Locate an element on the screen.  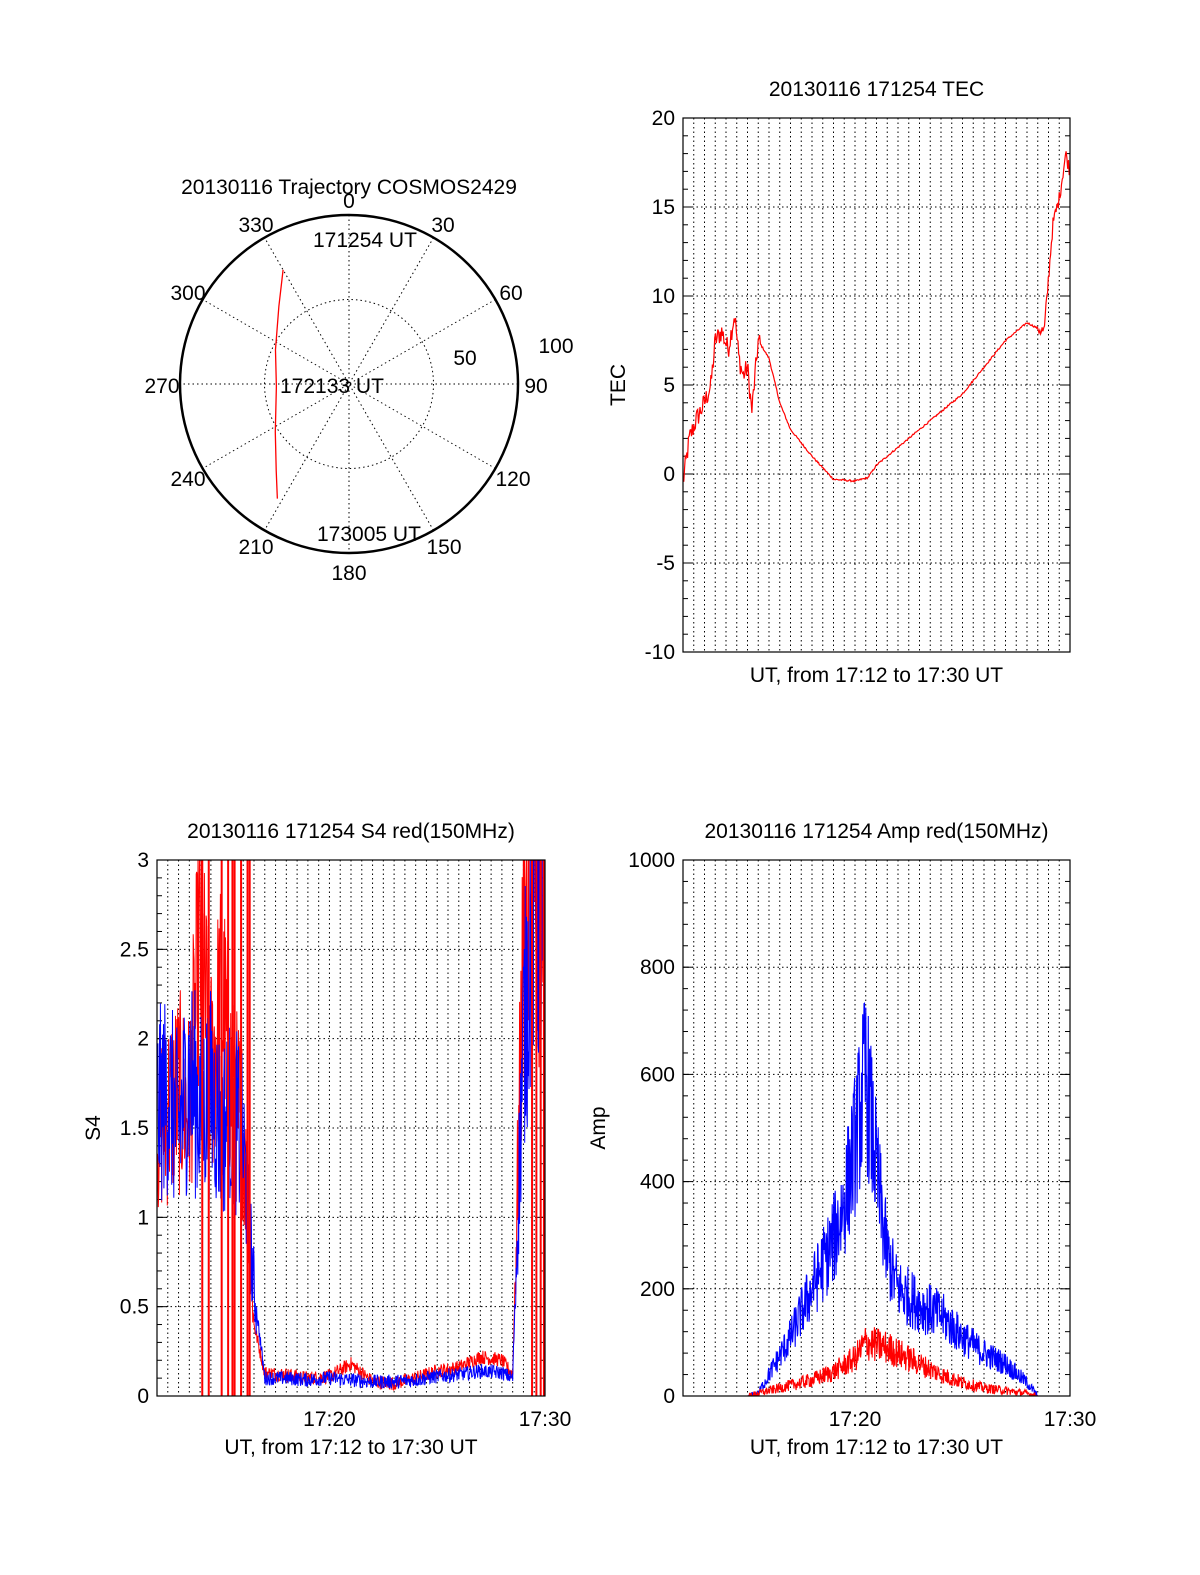
trajectory-time-annotation: 172133 UT is located at coordinates (332, 386).